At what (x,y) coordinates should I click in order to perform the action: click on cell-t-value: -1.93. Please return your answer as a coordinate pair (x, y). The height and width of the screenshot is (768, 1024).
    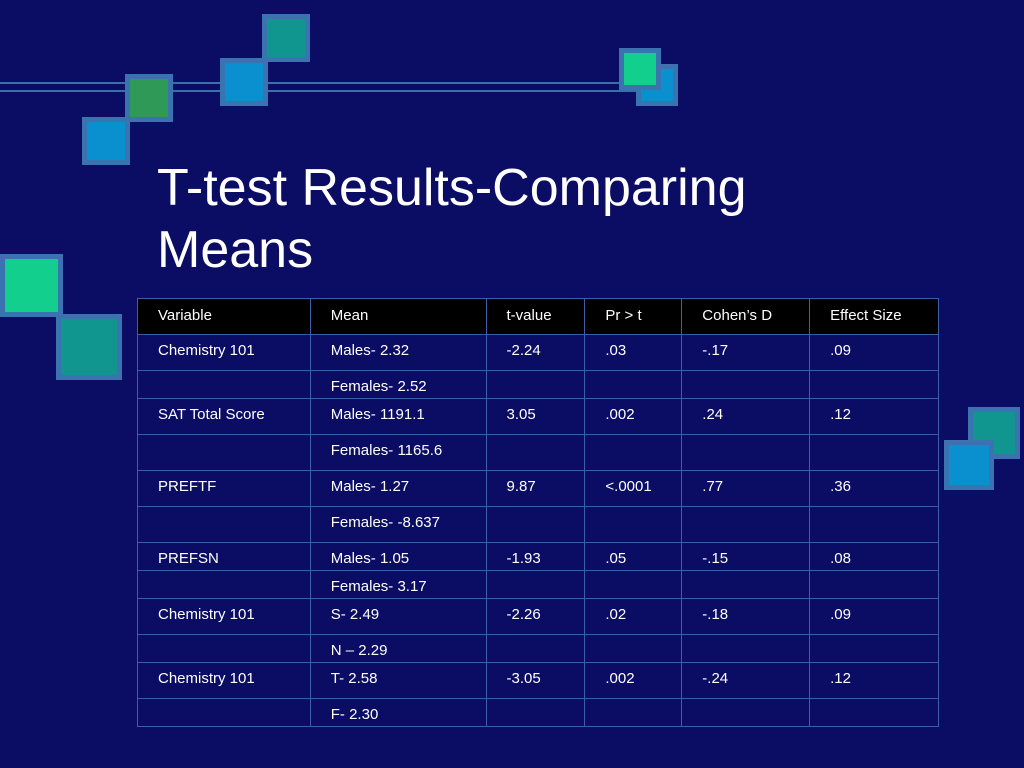
    Looking at the image, I should click on (535, 556).